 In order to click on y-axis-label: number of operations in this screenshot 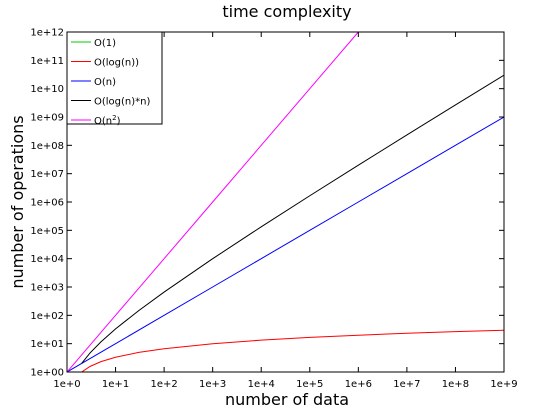, I will do `click(17, 201)`.